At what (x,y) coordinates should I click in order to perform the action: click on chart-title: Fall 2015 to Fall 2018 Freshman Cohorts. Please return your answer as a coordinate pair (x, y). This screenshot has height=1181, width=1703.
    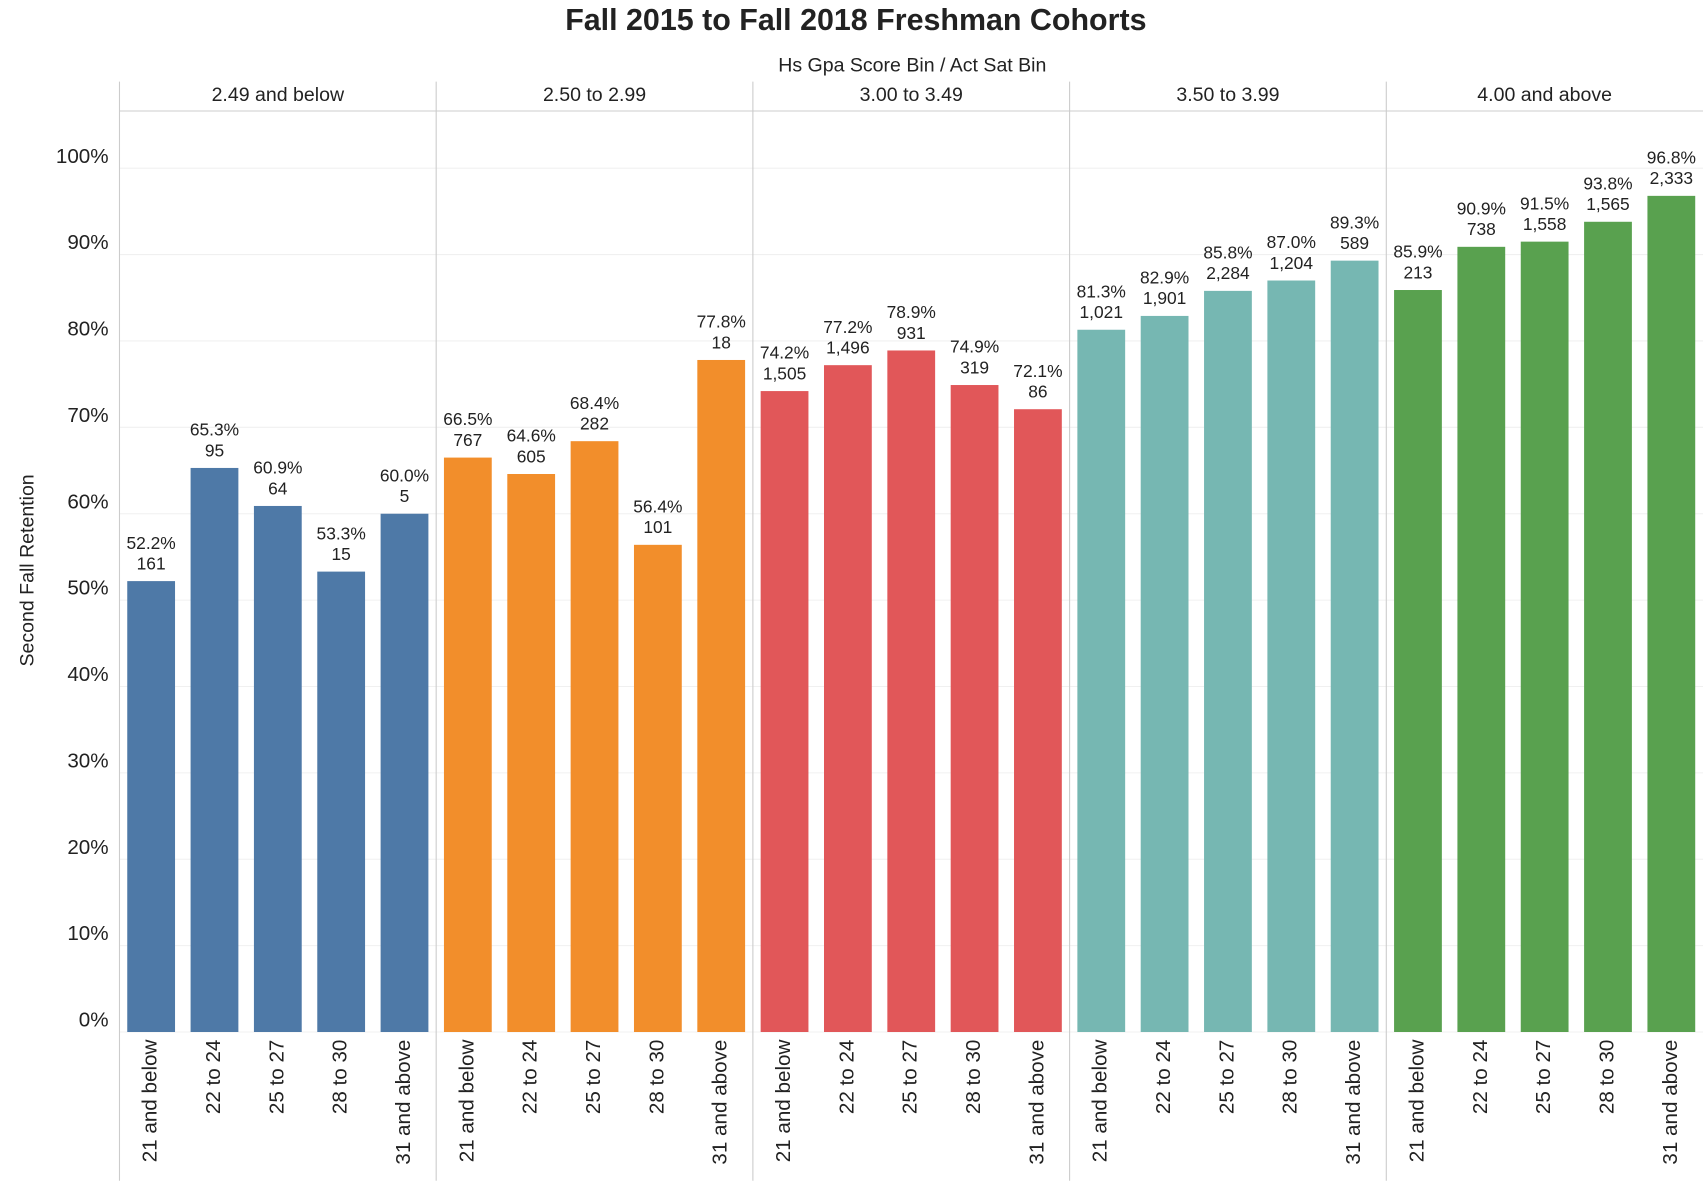
    Looking at the image, I should click on (855, 20).